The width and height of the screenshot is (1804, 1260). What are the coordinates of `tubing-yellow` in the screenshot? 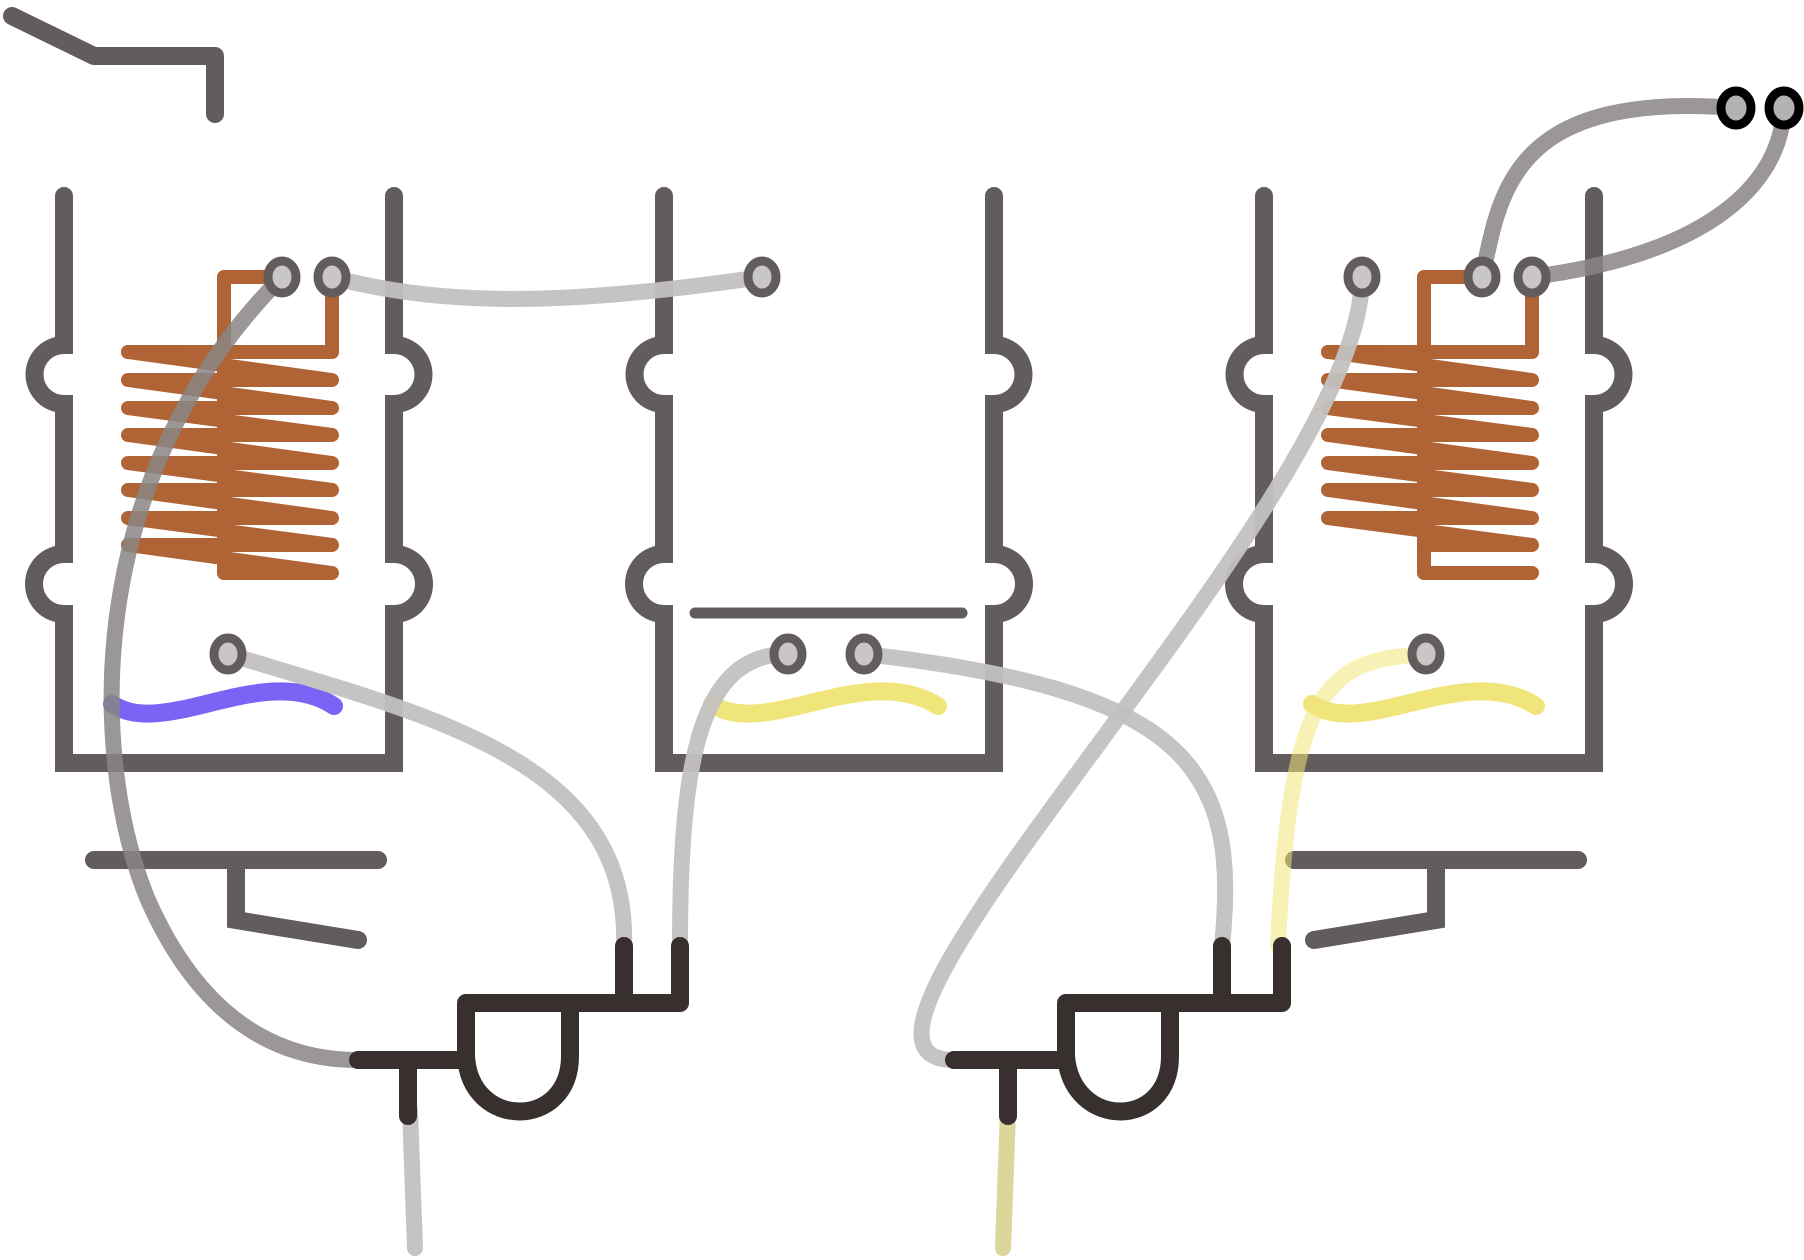 It's located at (1352, 800).